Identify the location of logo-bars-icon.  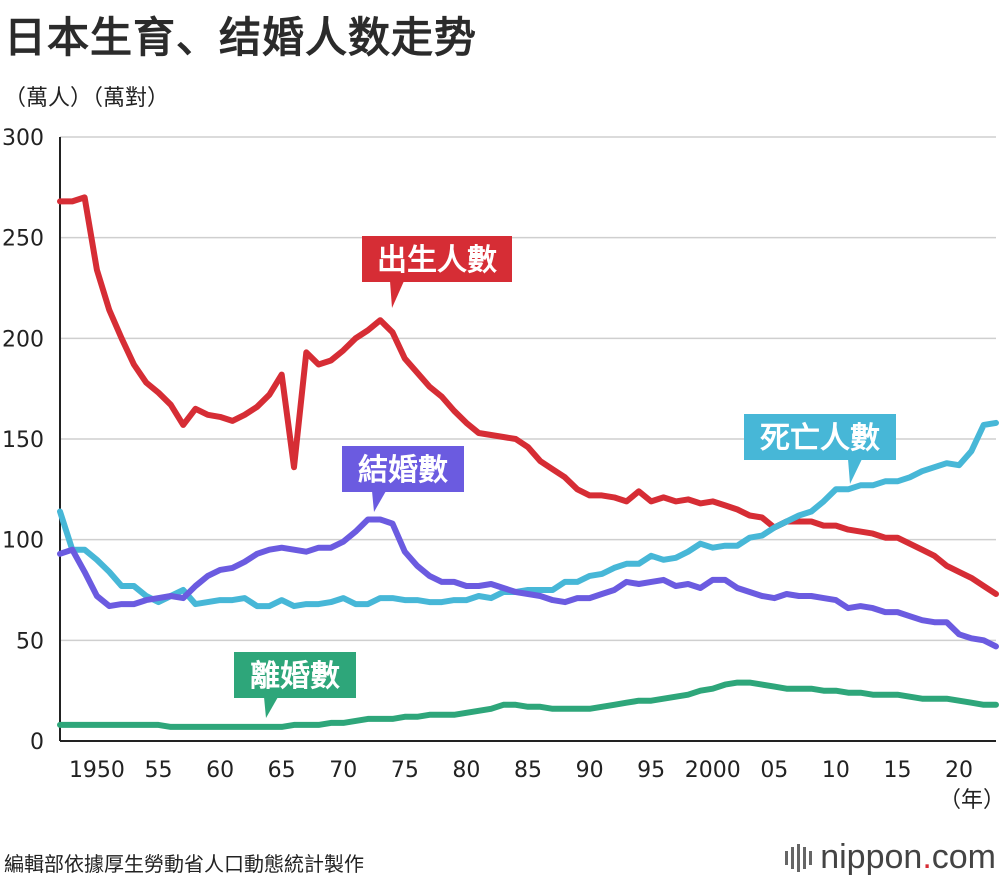
(799, 857).